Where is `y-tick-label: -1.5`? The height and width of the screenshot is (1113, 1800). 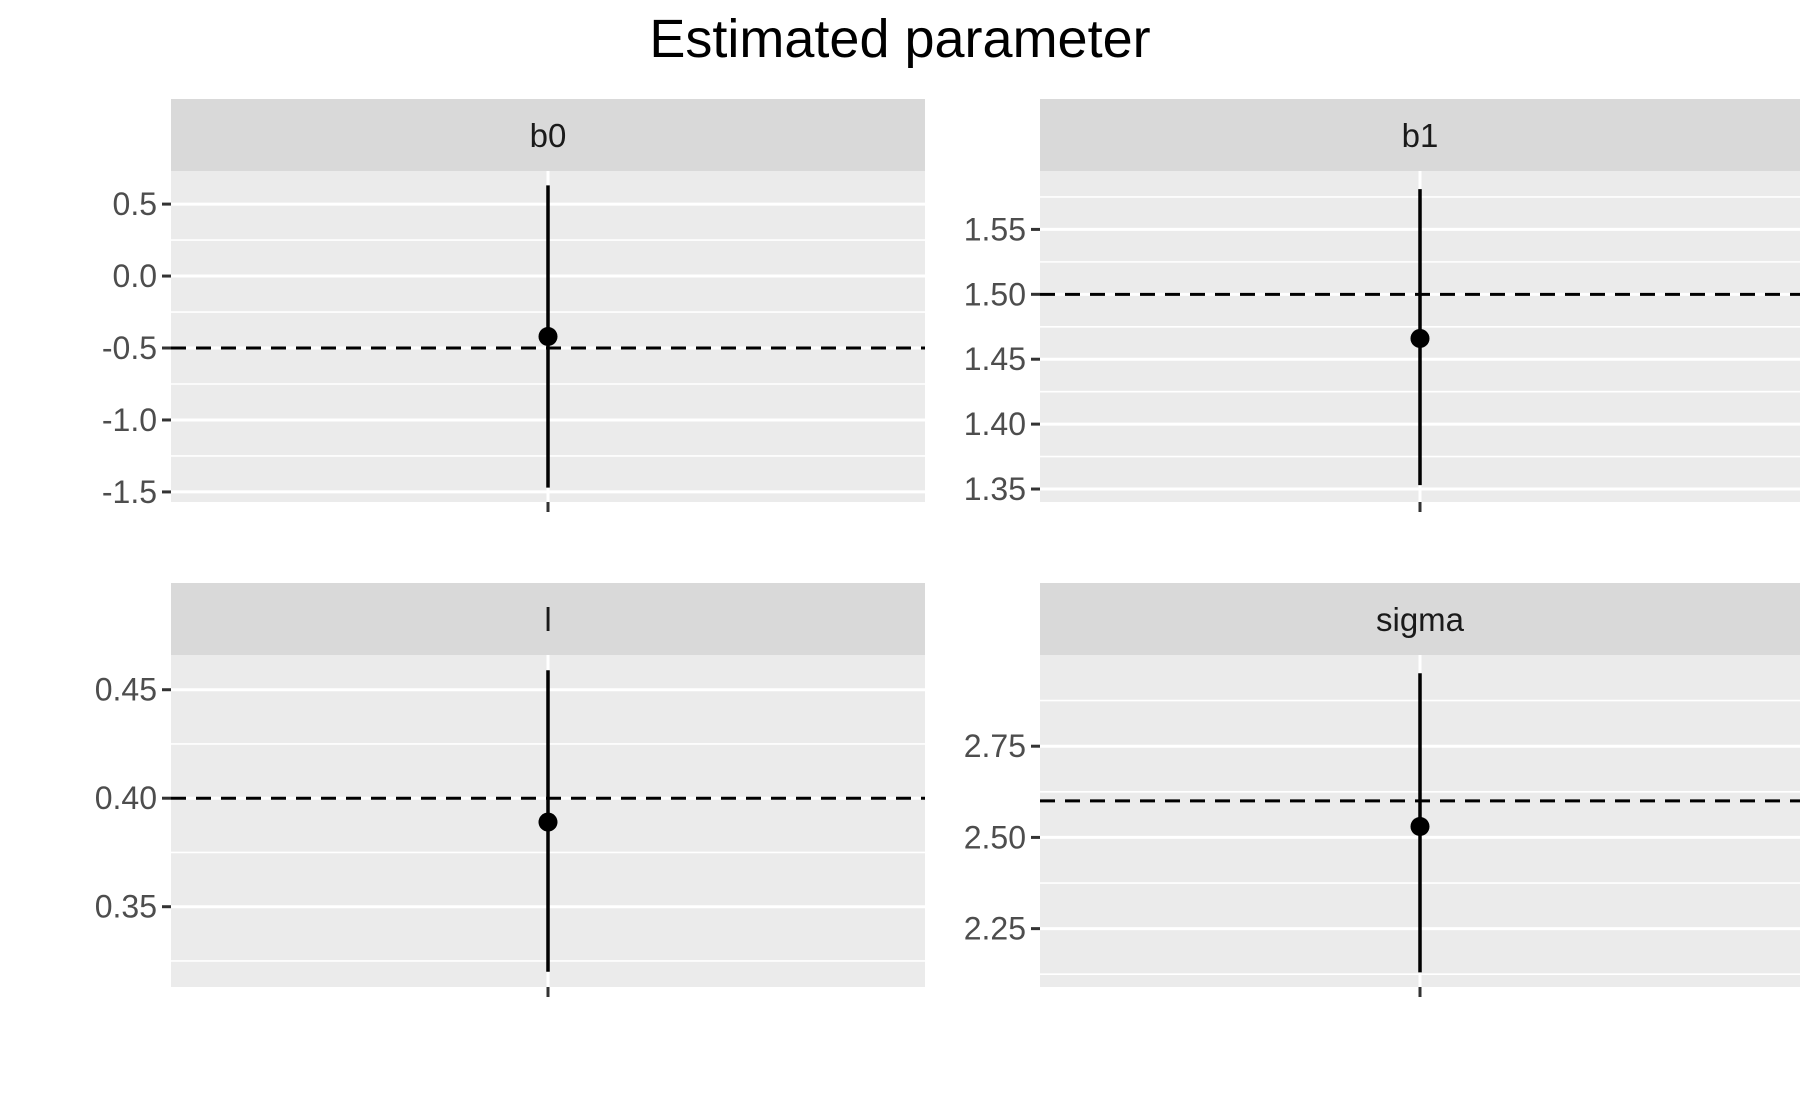
y-tick-label: -1.5 is located at coordinates (129, 492).